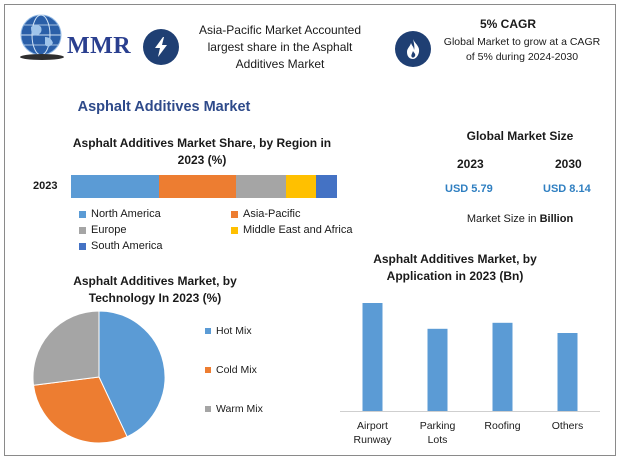  Describe the element at coordinates (437, 433) in the screenshot. I see `category-label: Parking Lots` at that location.